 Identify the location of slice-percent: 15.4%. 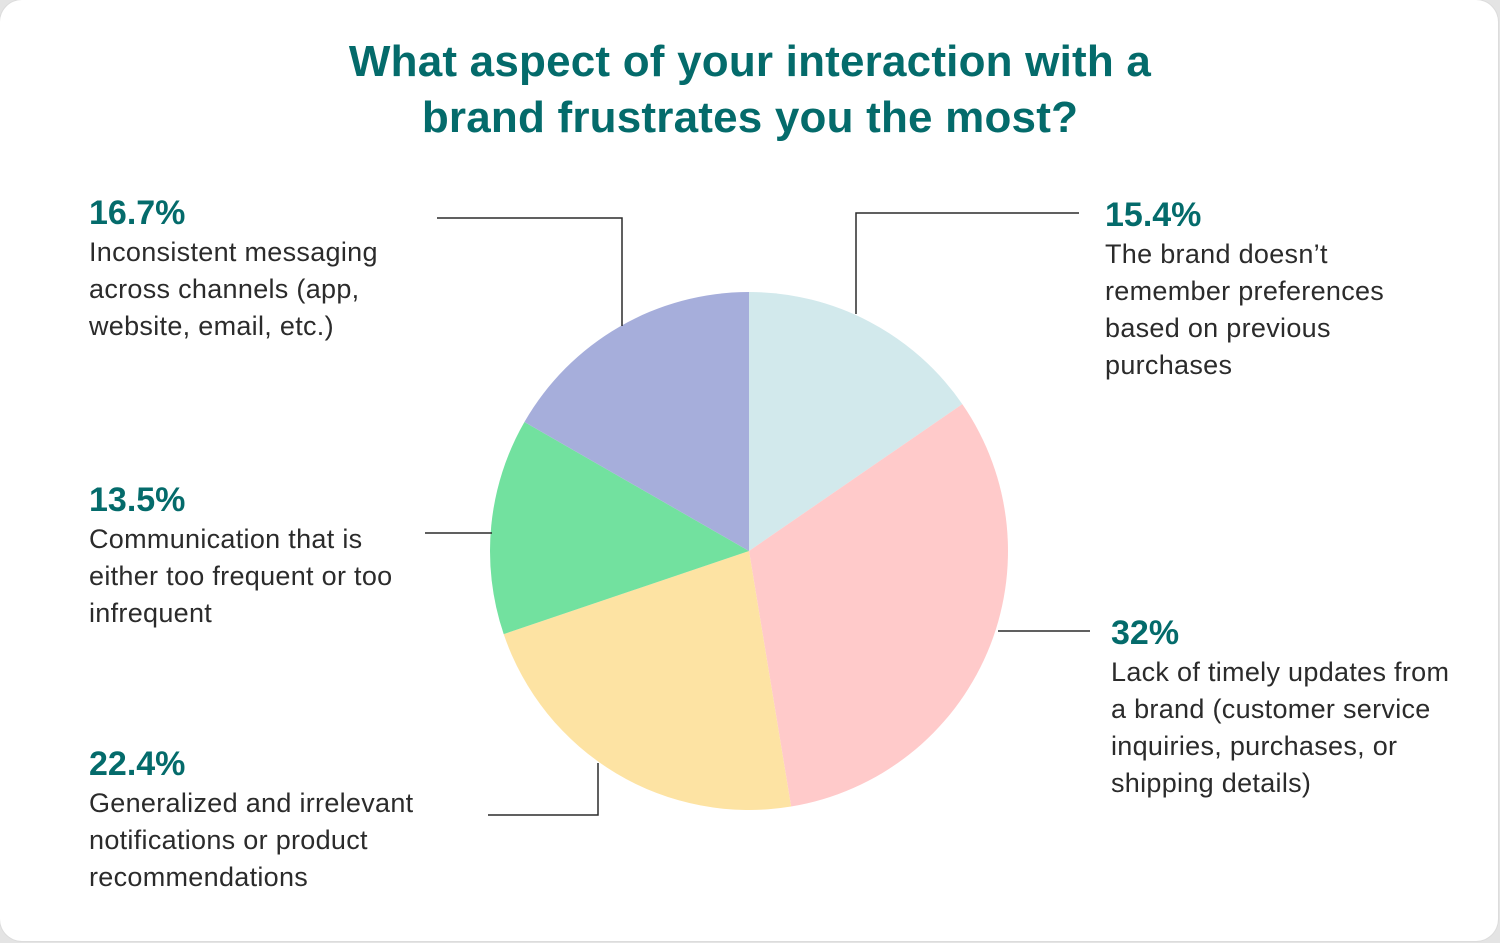
(1153, 215).